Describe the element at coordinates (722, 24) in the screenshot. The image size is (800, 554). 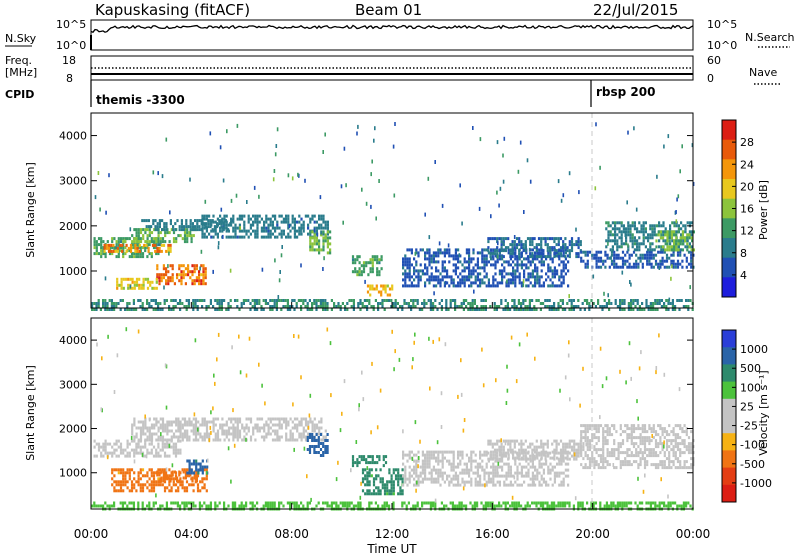
I see `nsky-rtick-top: 10^5` at that location.